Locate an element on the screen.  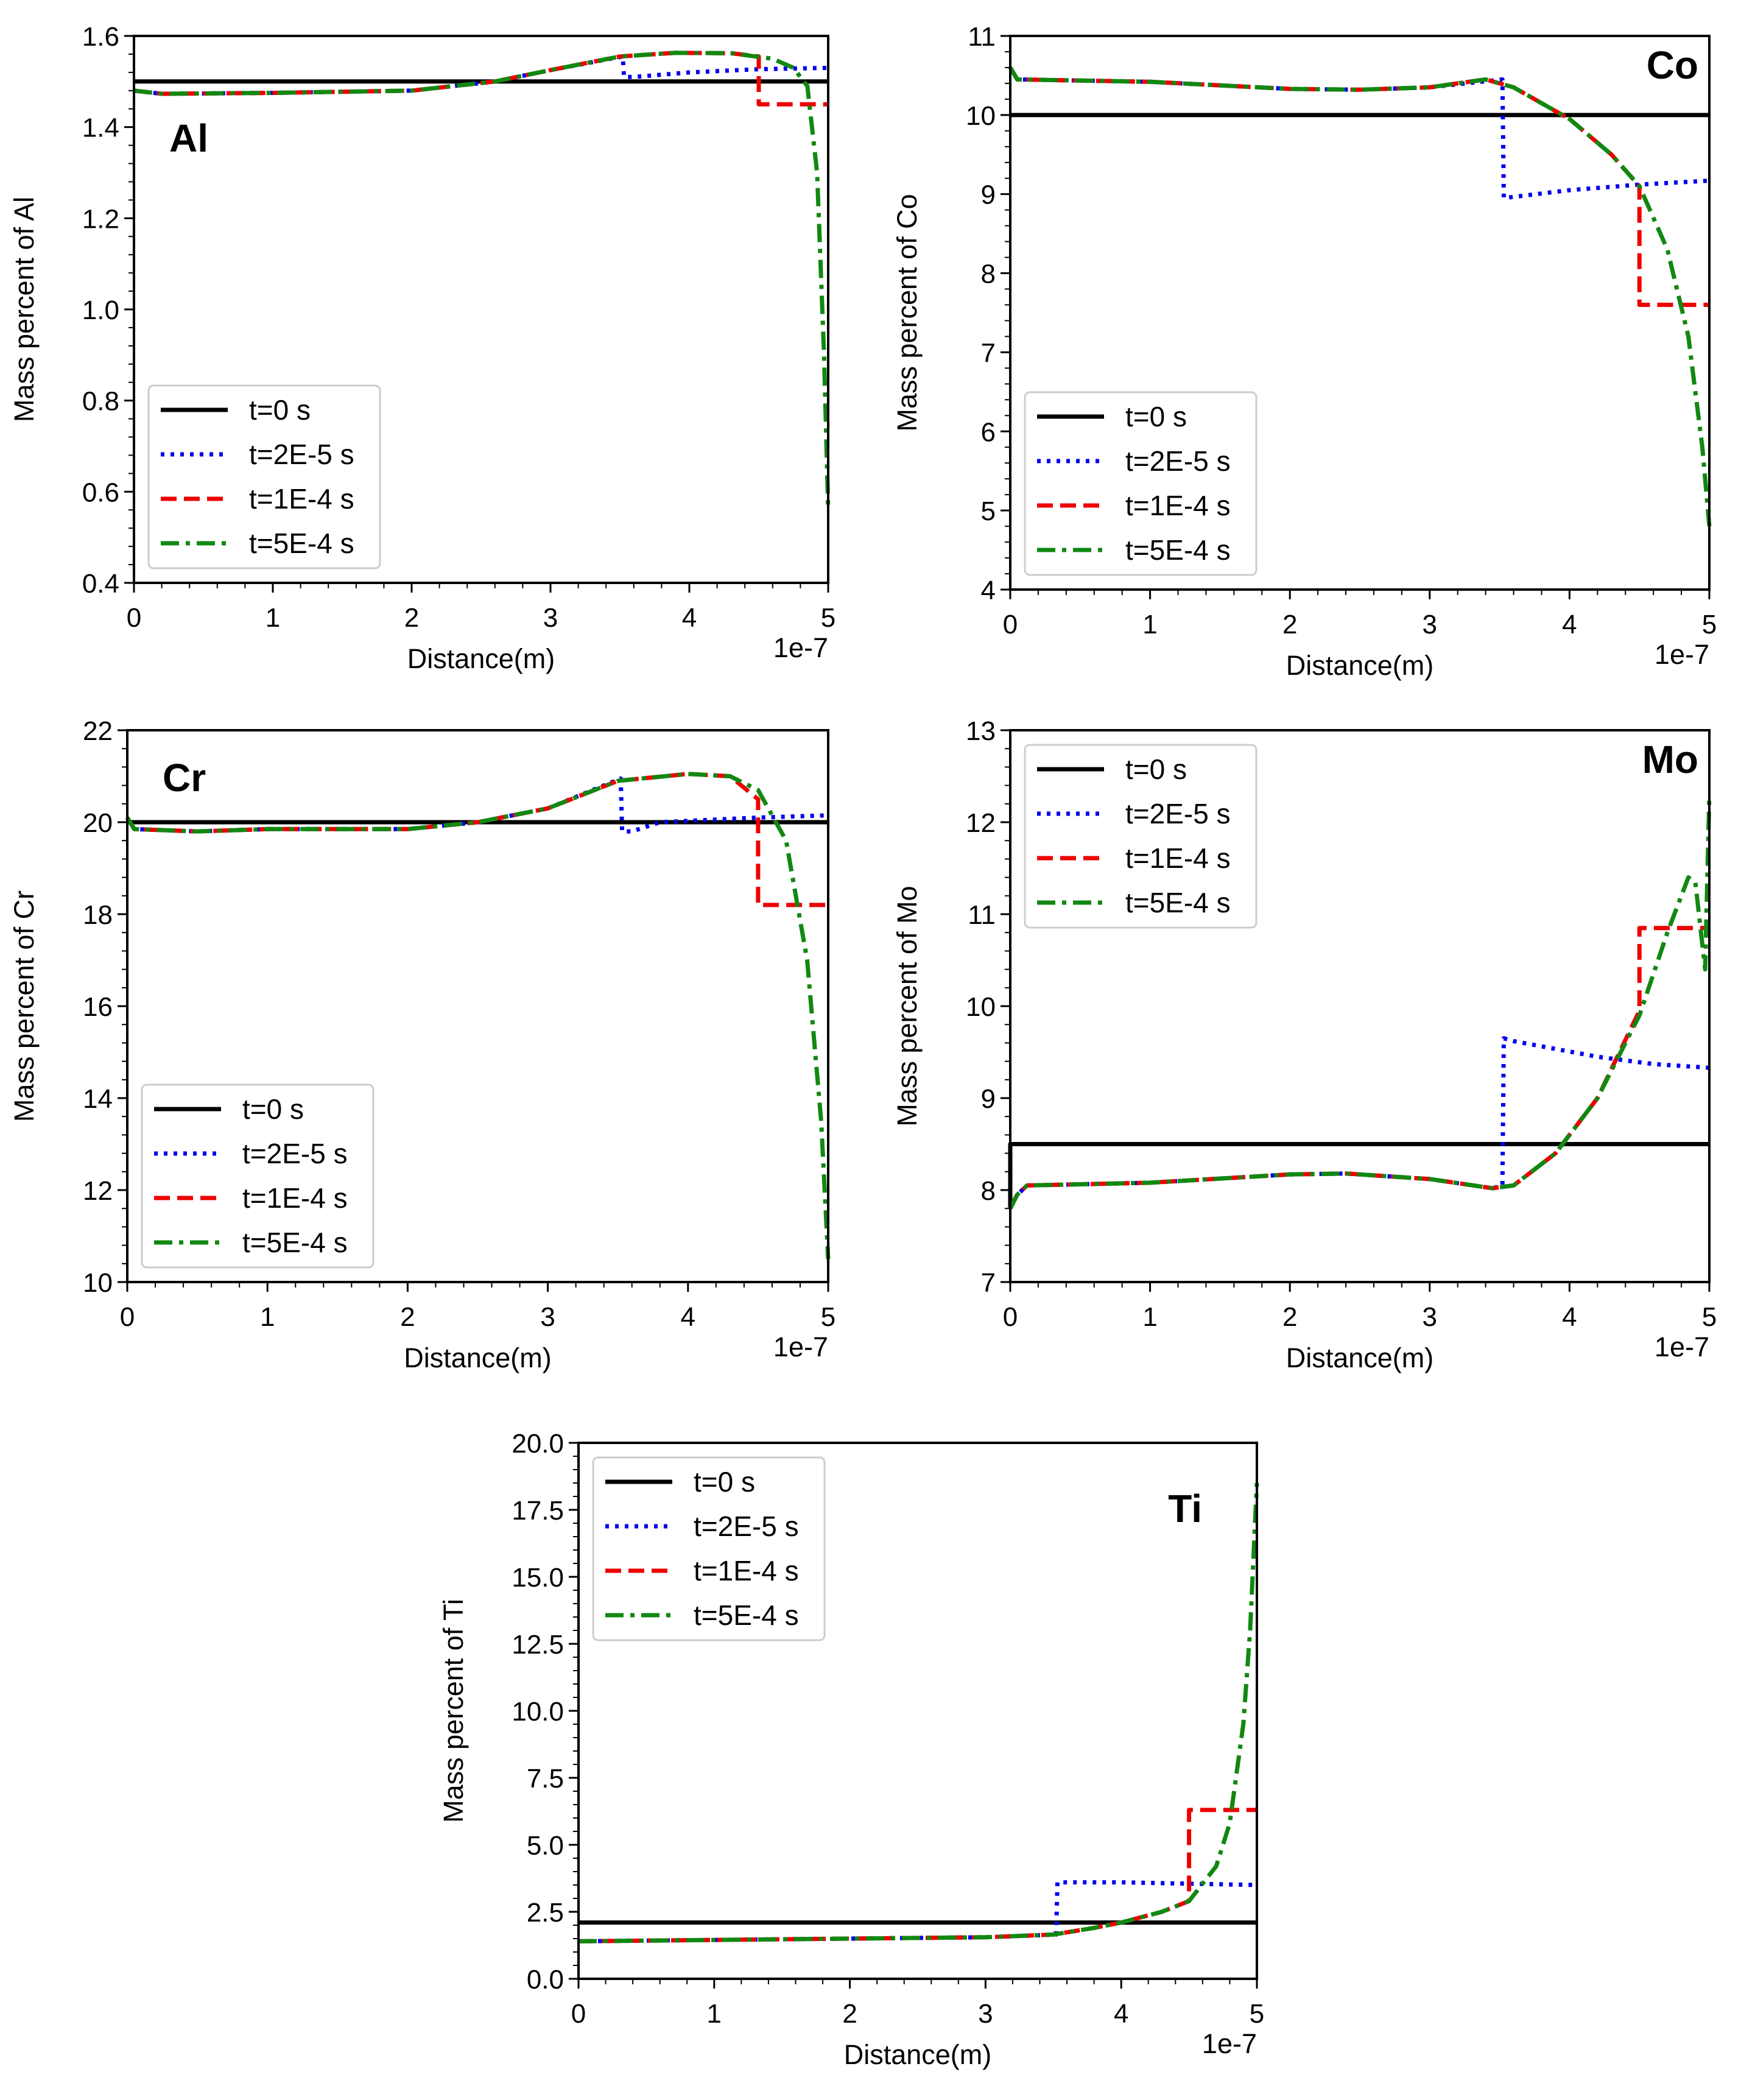
y-axis-label: Mass percent of Co is located at coordinates (907, 312).